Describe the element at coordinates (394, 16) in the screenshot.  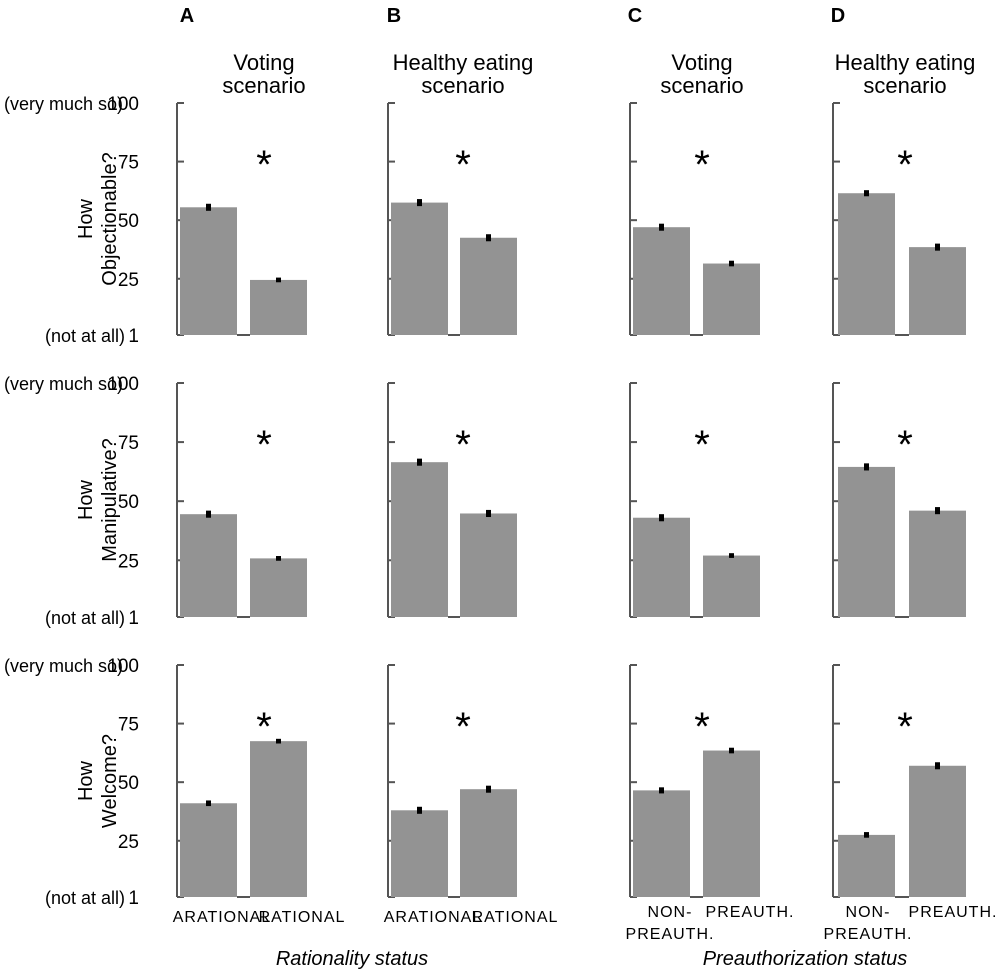
I see `panel-letter-b: B` at that location.